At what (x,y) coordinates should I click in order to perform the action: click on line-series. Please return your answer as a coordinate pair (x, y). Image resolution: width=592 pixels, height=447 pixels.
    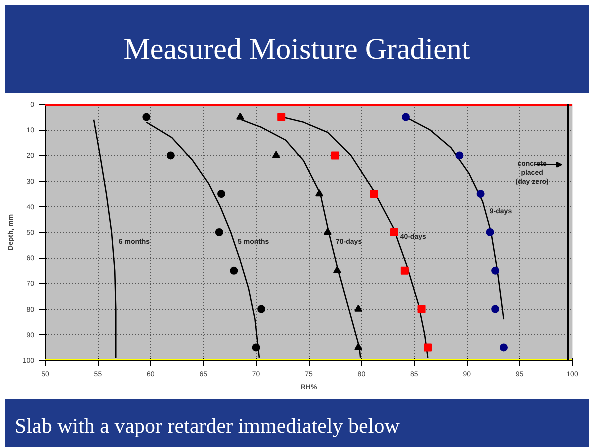
    Looking at the image, I should click on (105, 239).